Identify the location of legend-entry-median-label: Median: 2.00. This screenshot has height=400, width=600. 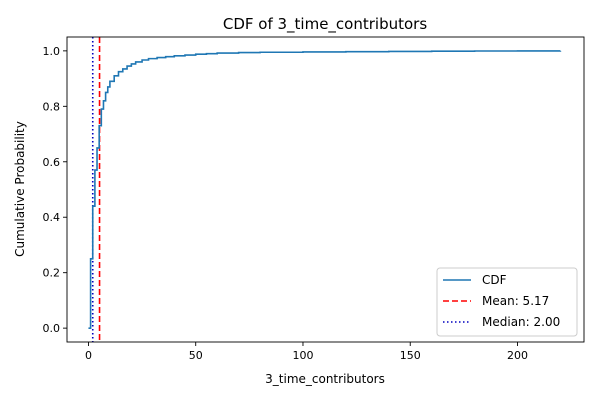
(521, 322).